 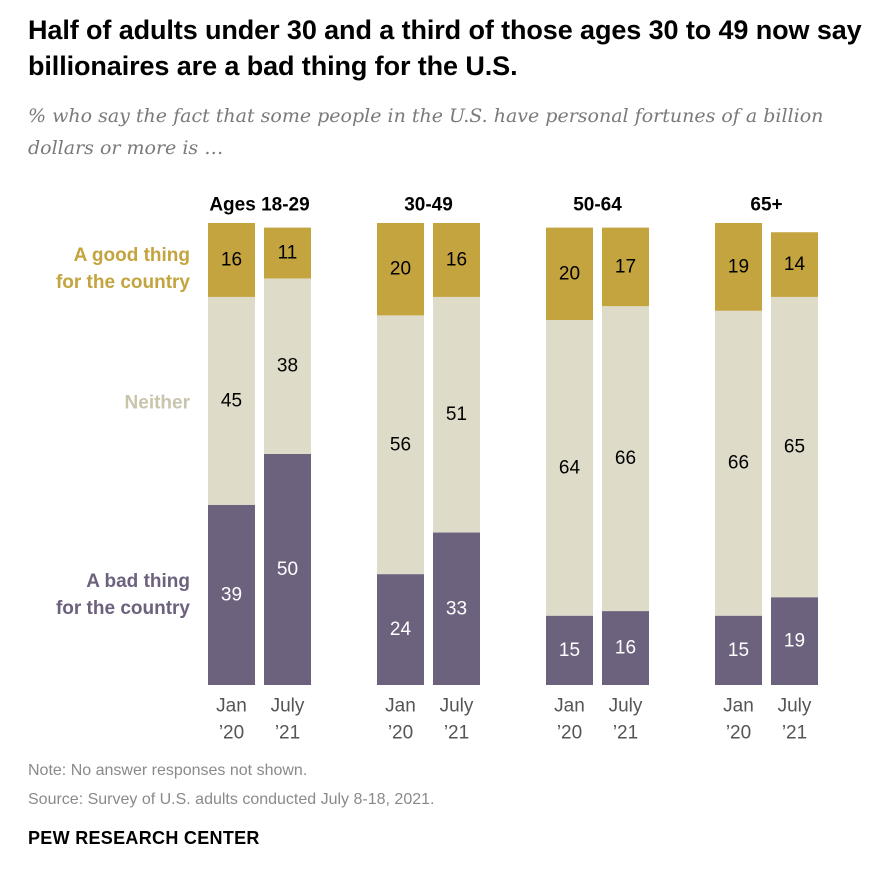 I want to click on data-label-neither: 56, so click(x=400, y=444).